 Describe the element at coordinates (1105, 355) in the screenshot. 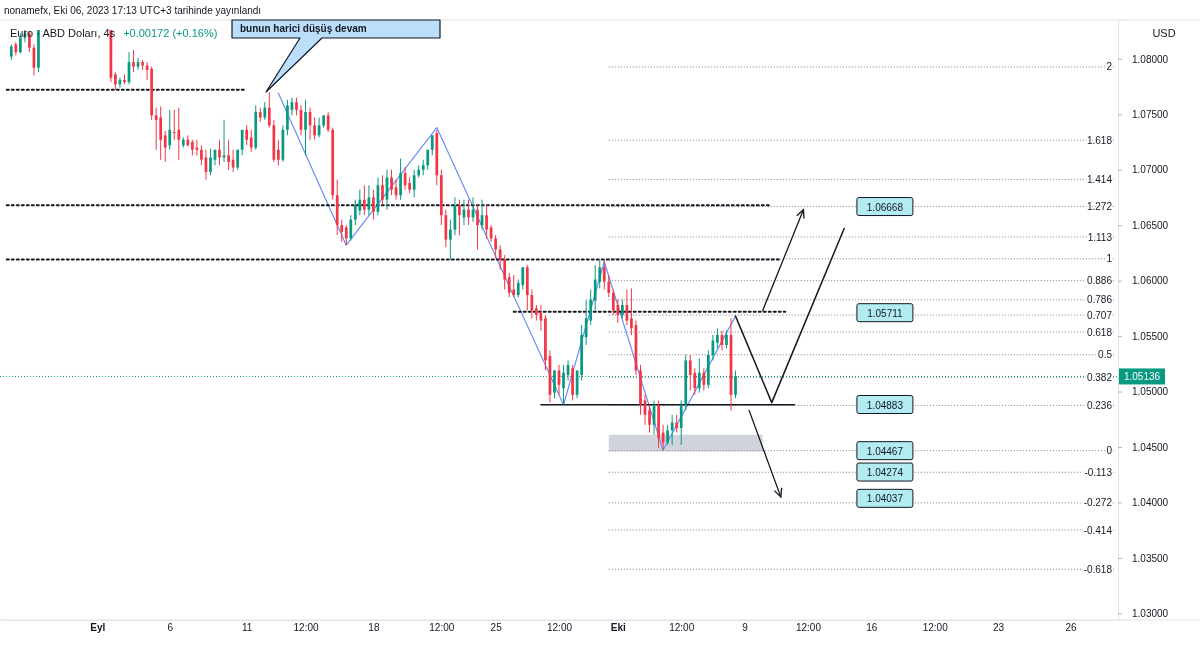

I see `annotation: 0.5` at that location.